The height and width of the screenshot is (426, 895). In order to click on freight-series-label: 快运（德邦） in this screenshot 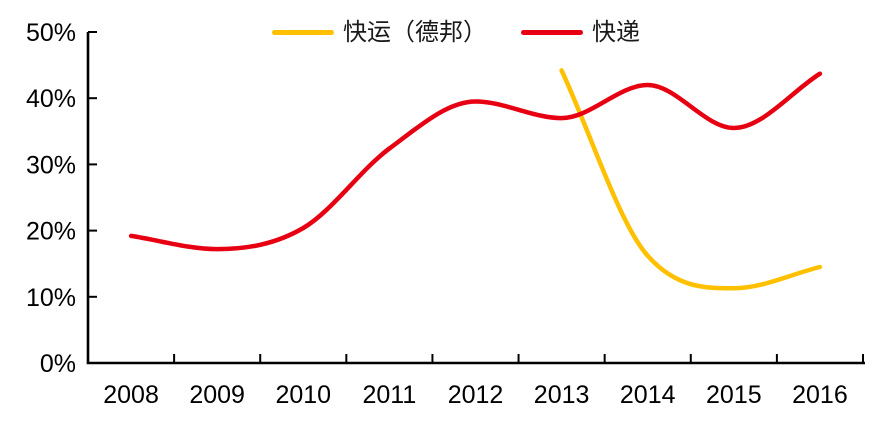, I will do `click(415, 32)`.